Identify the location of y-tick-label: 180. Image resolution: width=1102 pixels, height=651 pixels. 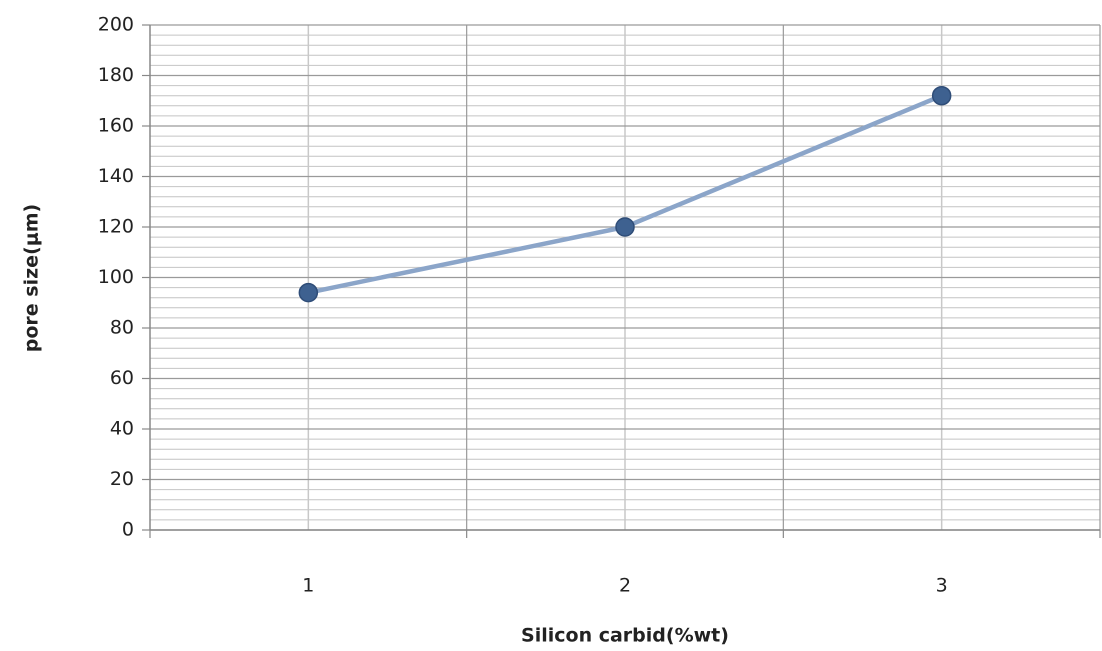
(116, 75).